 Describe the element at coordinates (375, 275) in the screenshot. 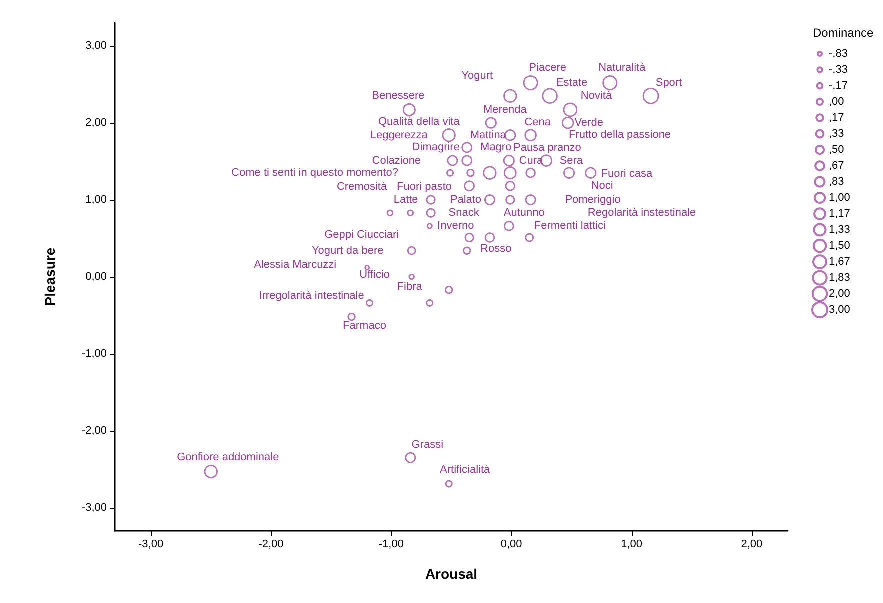

I see `annotation: Ufficio` at that location.